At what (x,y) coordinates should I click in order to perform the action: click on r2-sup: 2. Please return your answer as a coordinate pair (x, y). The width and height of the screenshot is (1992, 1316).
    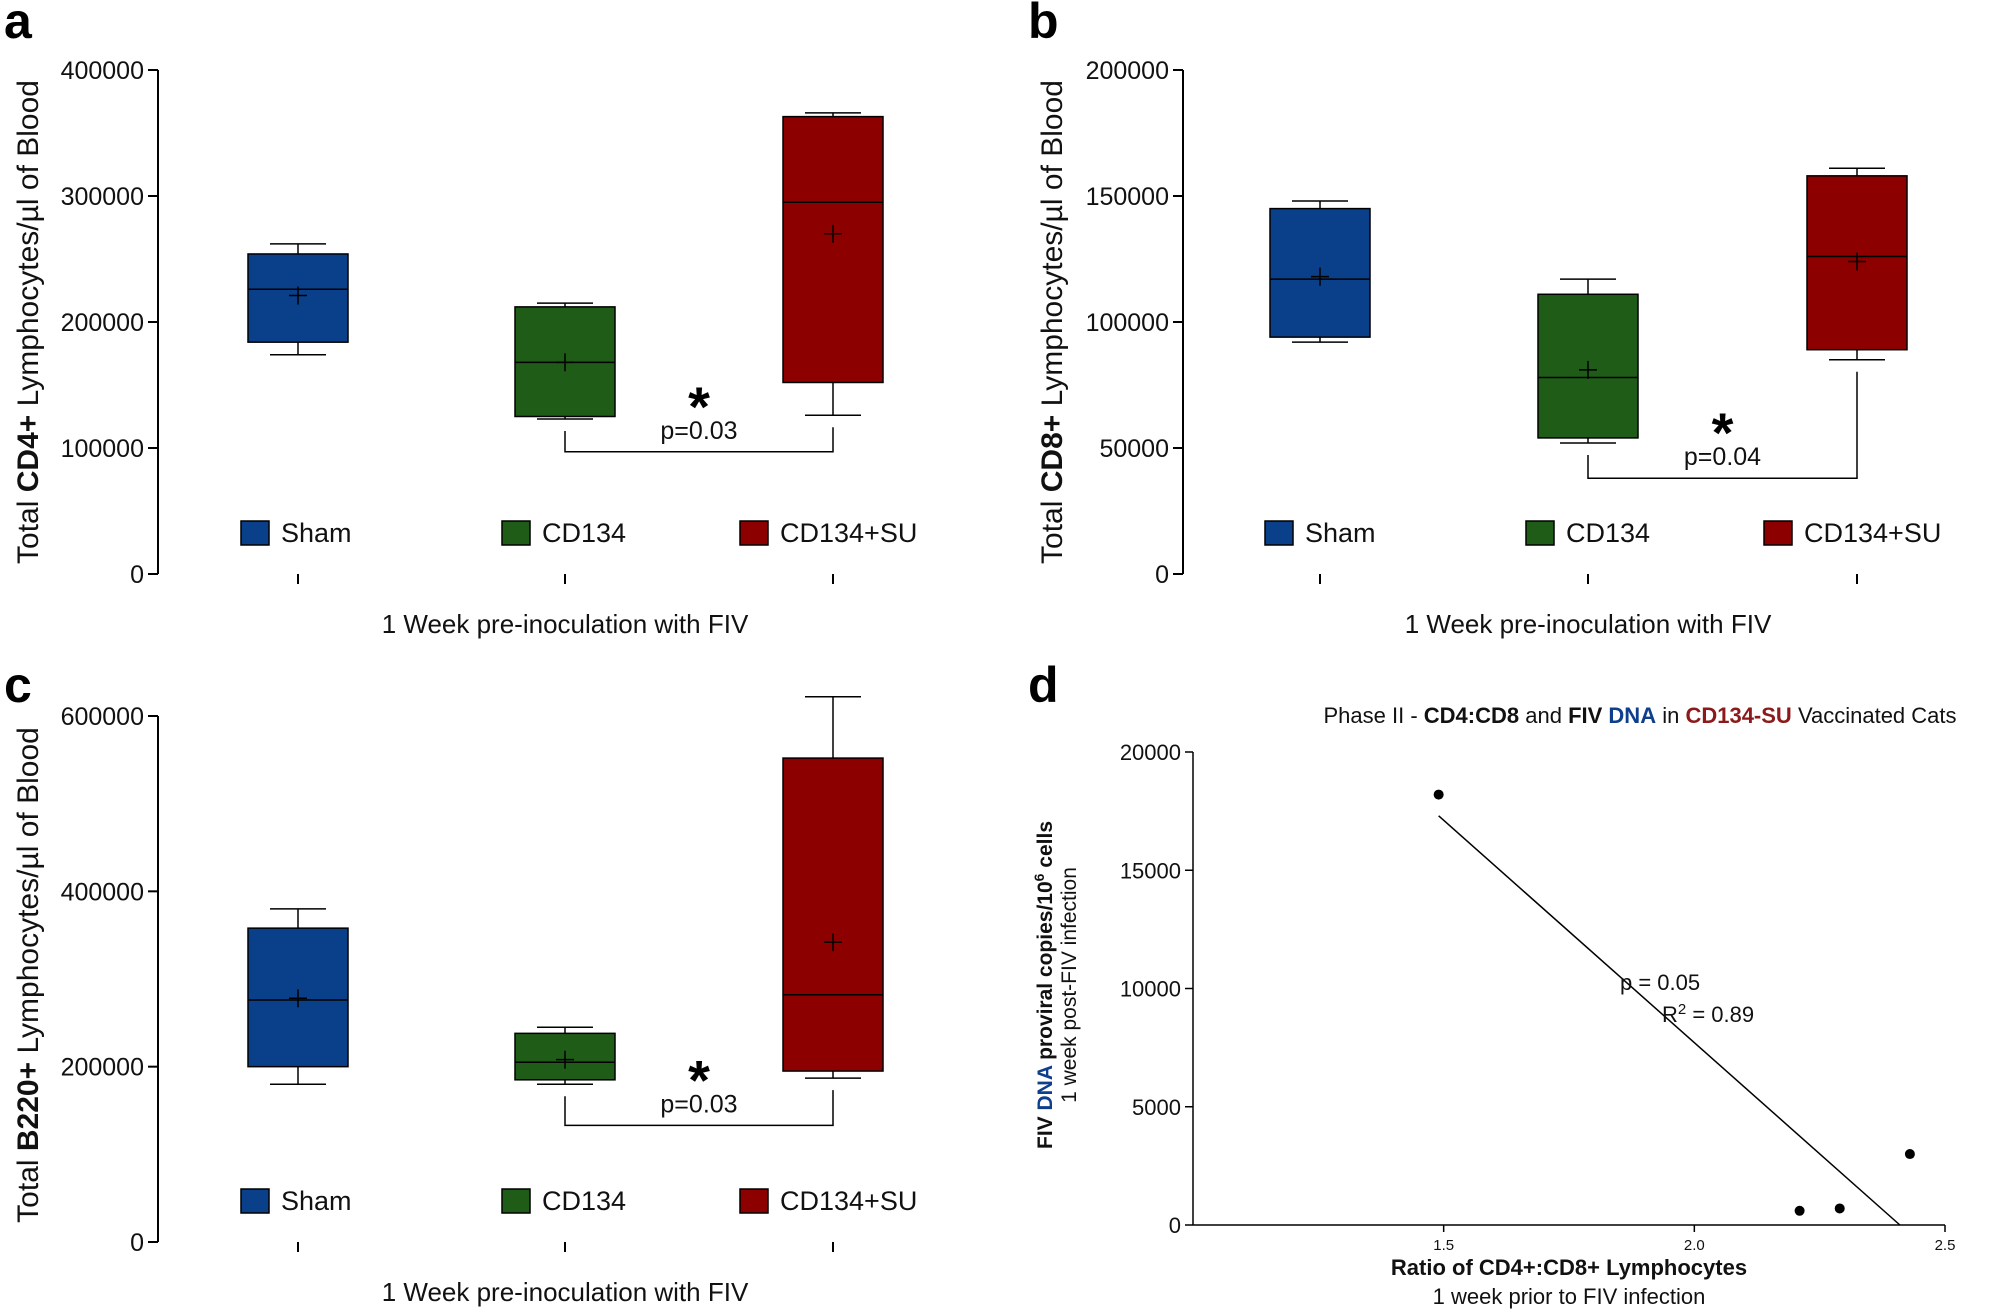
    Looking at the image, I should click on (1682, 1009).